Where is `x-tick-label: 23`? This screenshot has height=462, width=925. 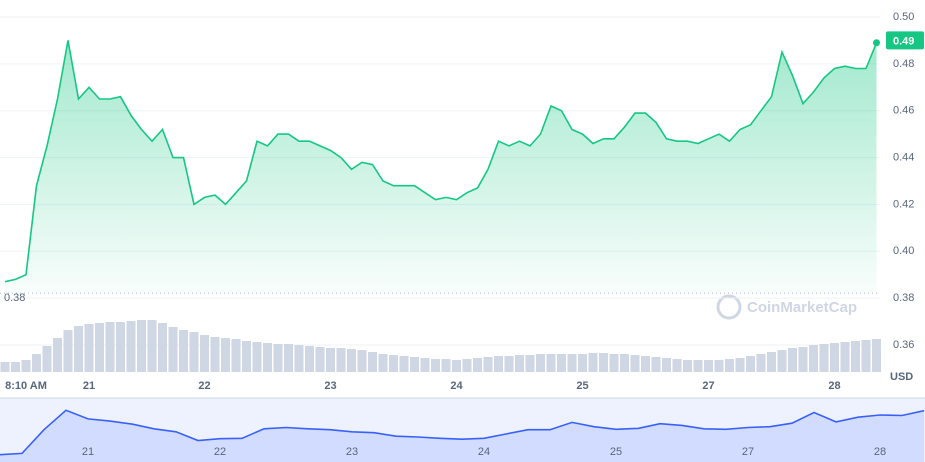
x-tick-label: 23 is located at coordinates (330, 386).